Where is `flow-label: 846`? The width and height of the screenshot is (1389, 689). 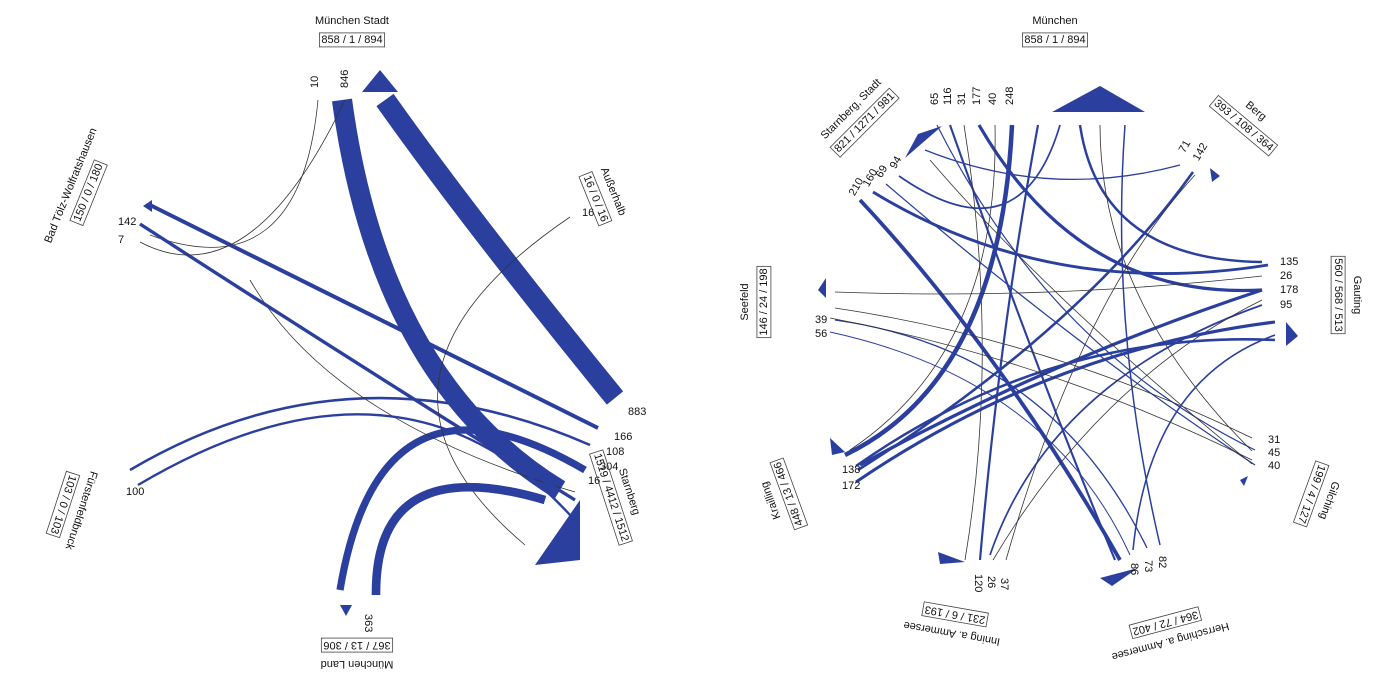
flow-label: 846 is located at coordinates (345, 79).